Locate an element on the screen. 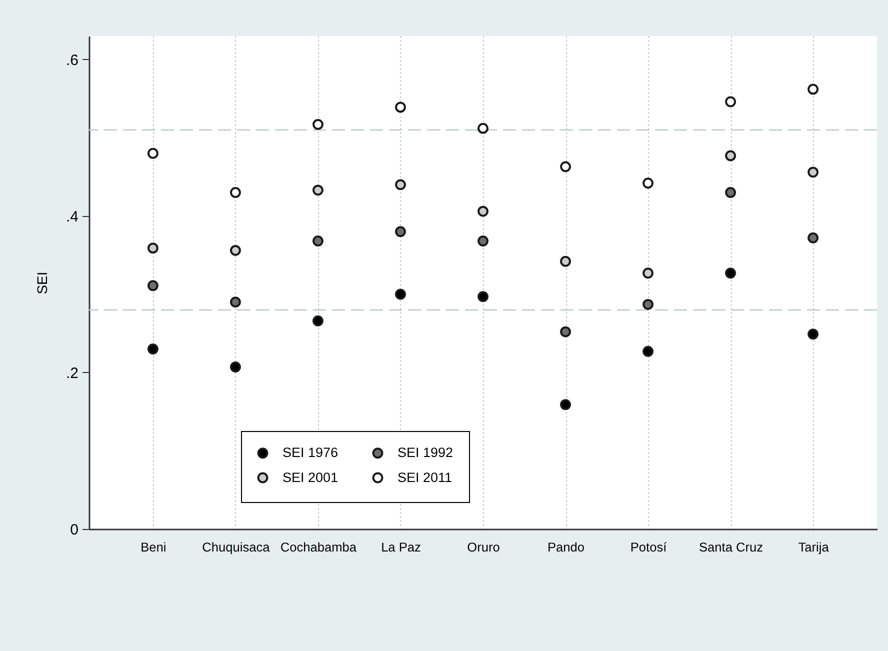  x-tick-label: Chuquisaca is located at coordinates (236, 547).